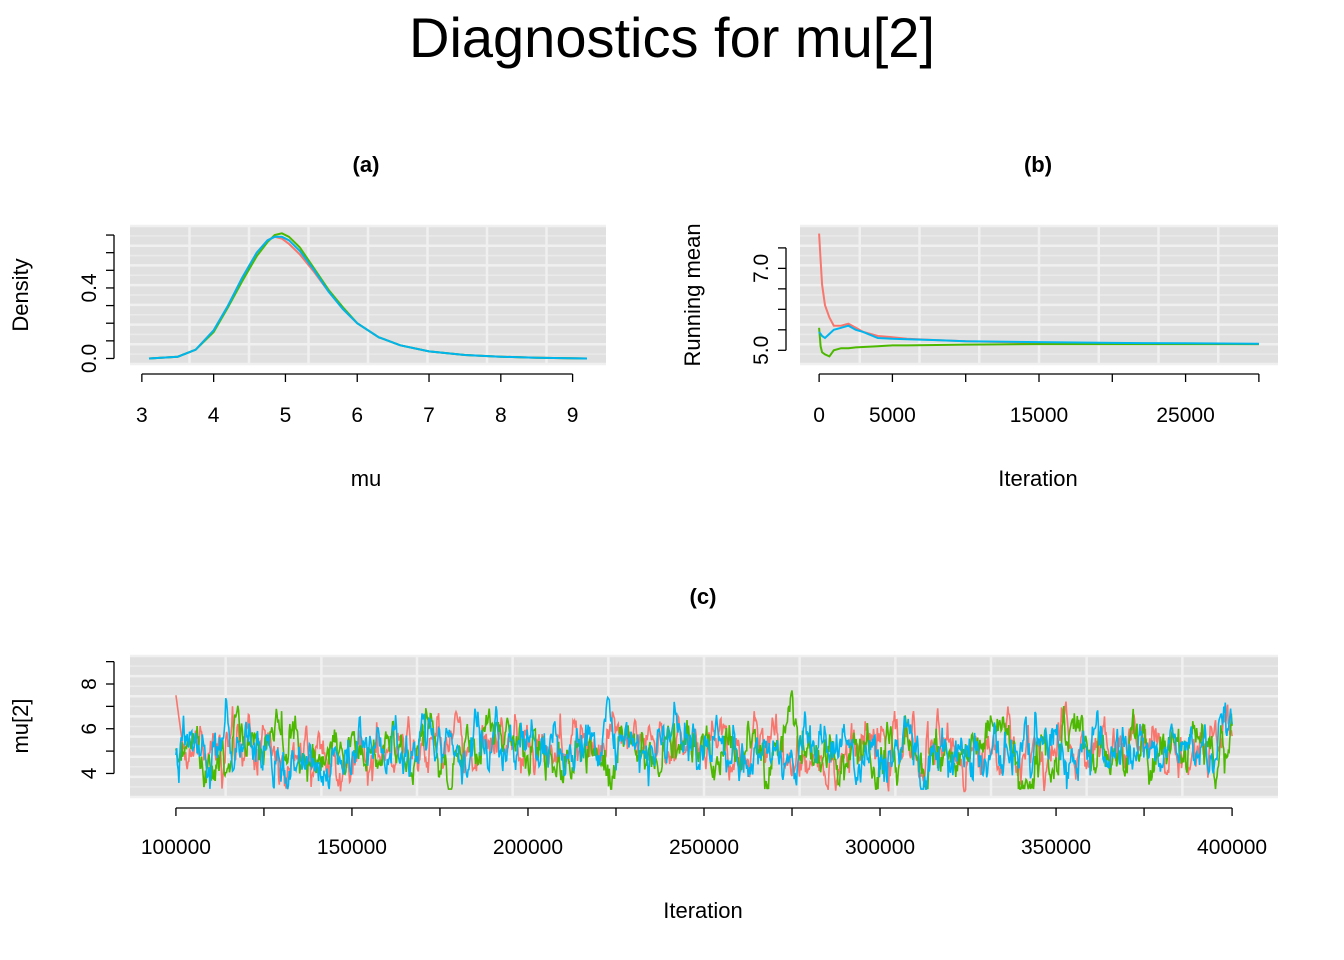  What do you see at coordinates (704, 847) in the screenshot?
I see `x-tick-label: 250000` at bounding box center [704, 847].